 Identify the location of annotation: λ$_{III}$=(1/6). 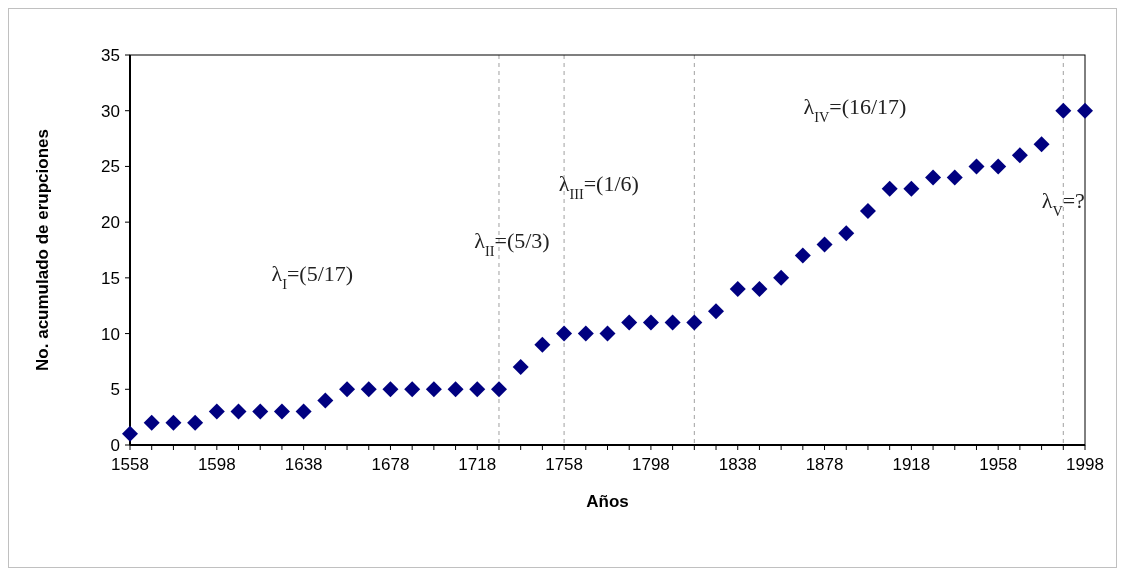
(598, 186).